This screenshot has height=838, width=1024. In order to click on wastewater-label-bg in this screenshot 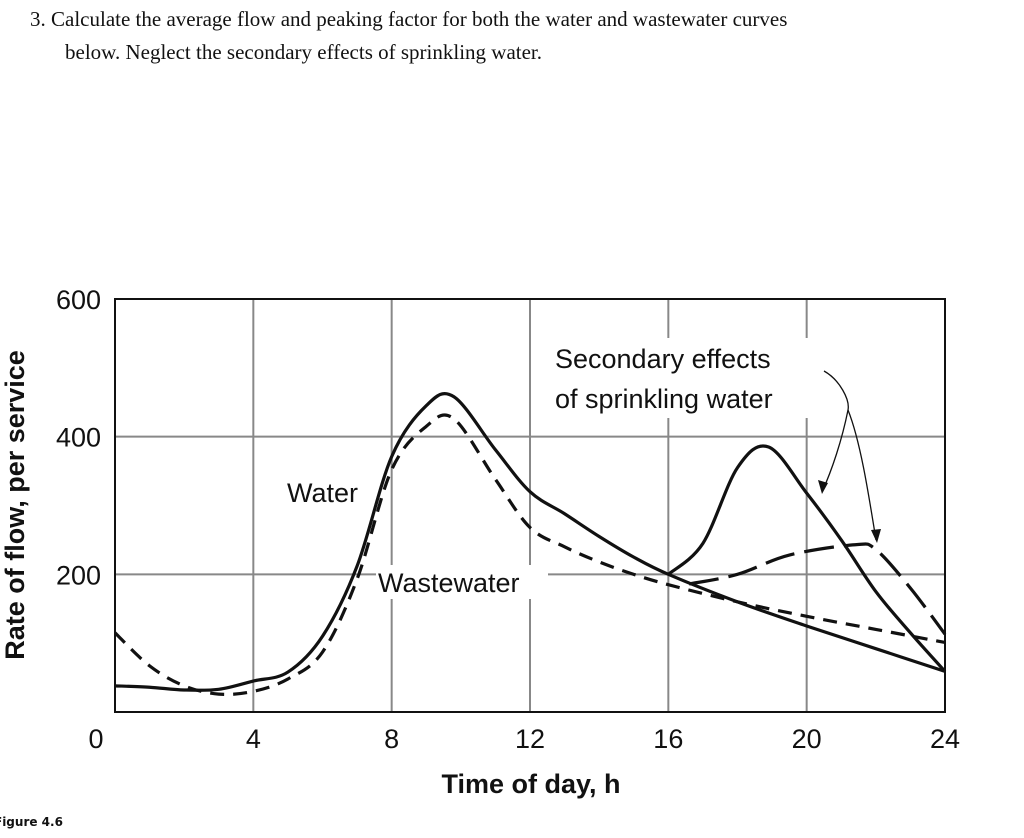, I will do `click(462, 582)`.